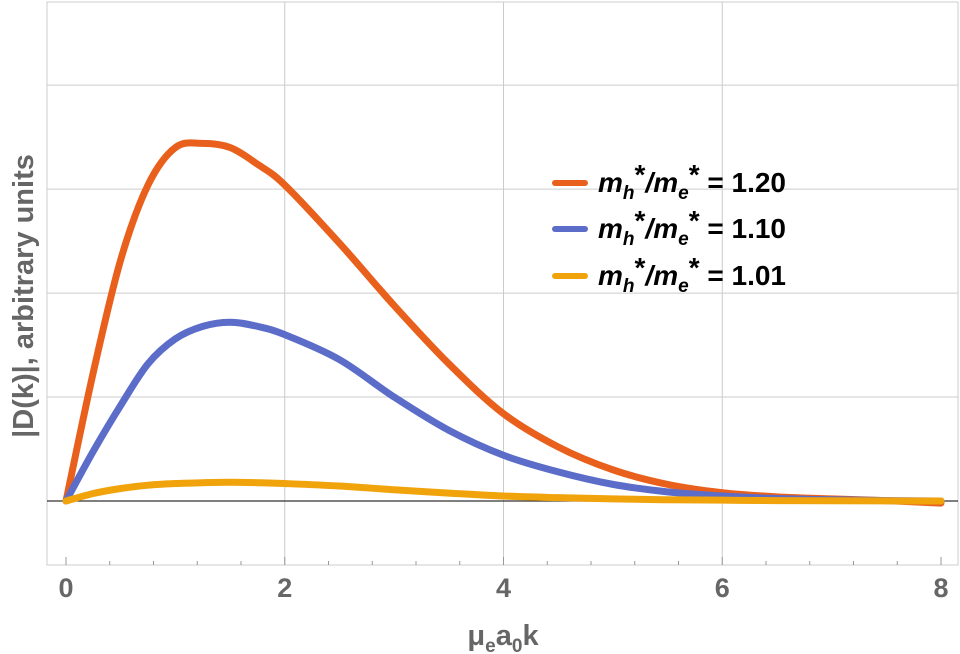 The image size is (960, 654). What do you see at coordinates (530, 636) in the screenshot?
I see `x-axis-title-k: k` at bounding box center [530, 636].